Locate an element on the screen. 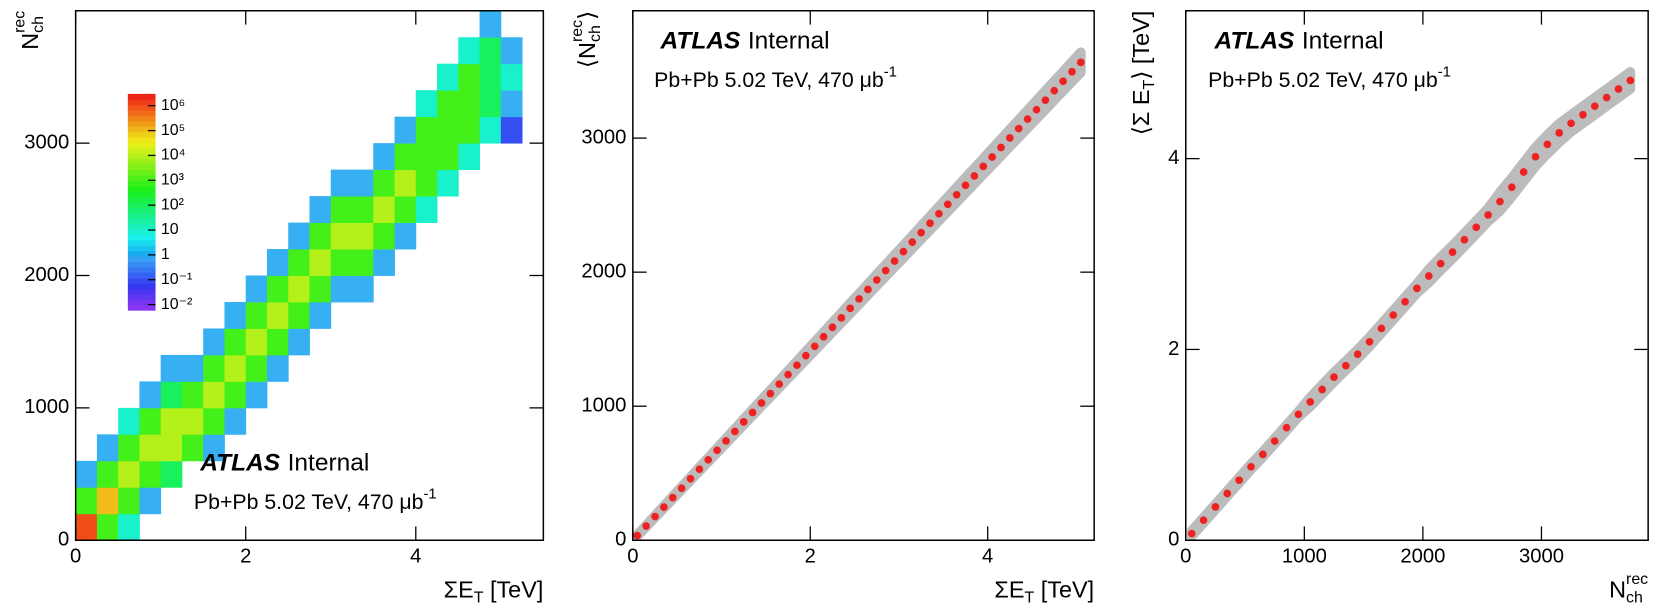 This screenshot has height=616, width=1662. x-tick-label: 2000 is located at coordinates (1422, 557).